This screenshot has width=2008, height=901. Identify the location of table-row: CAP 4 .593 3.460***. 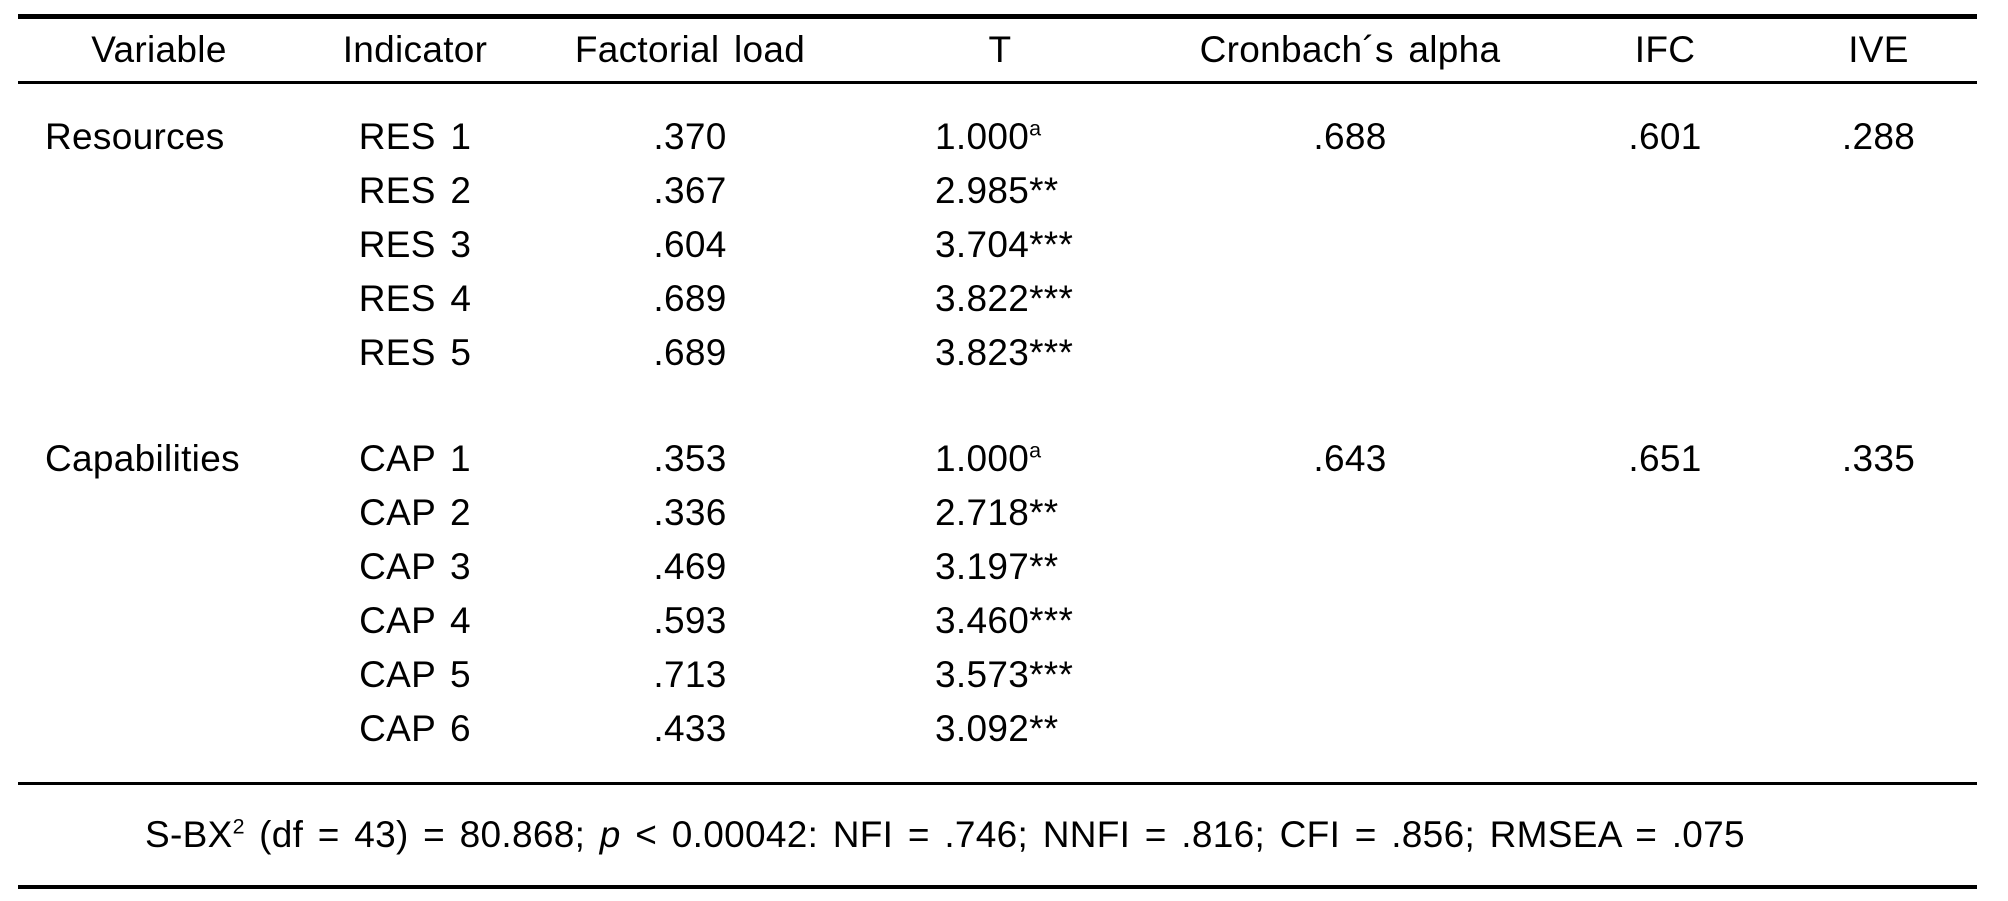
(997, 621).